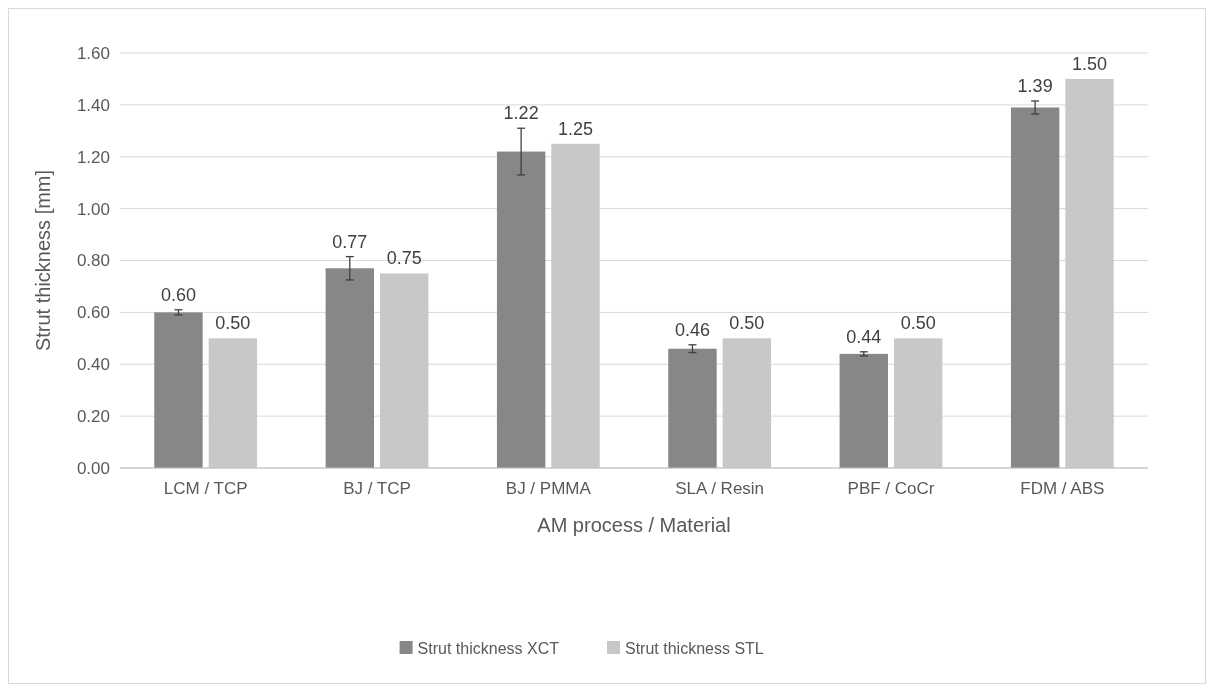  Describe the element at coordinates (93, 417) in the screenshot. I see `y-tick-label: 0.20` at that location.